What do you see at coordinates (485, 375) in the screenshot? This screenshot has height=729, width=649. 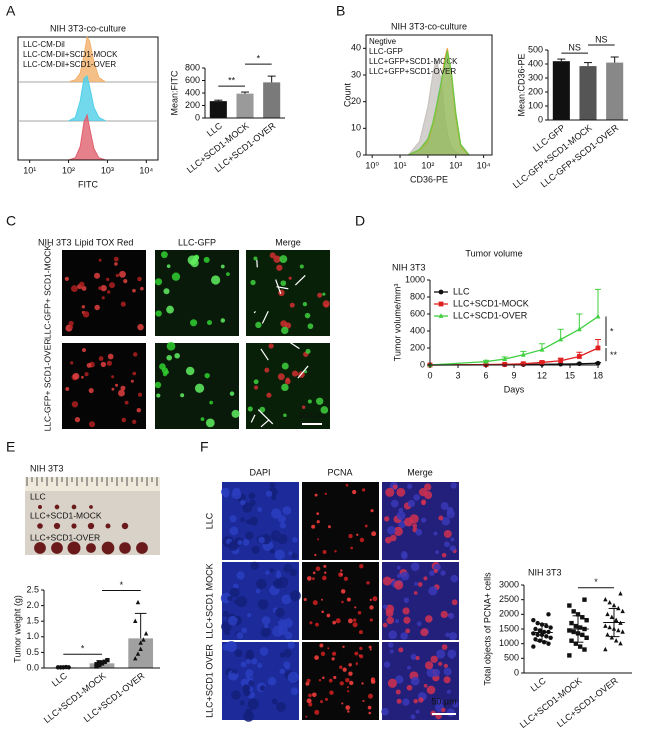 I see `x-tick-label: 6` at bounding box center [485, 375].